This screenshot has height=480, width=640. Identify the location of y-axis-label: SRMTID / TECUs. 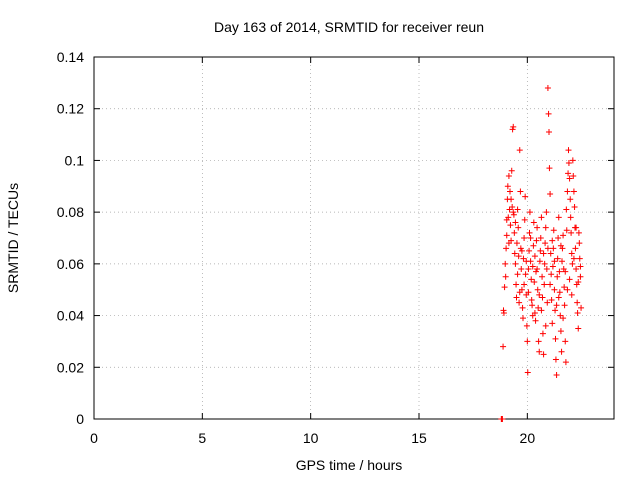
(13, 238).